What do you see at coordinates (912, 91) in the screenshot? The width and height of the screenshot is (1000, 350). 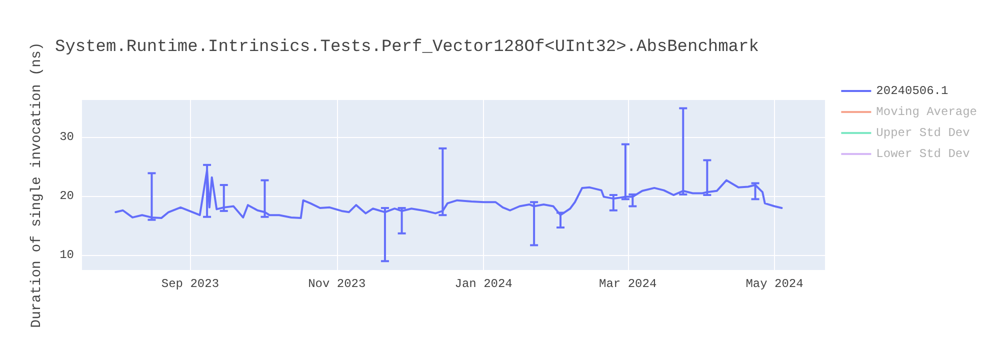 I see `legend-label: 20240506.1` at bounding box center [912, 91].